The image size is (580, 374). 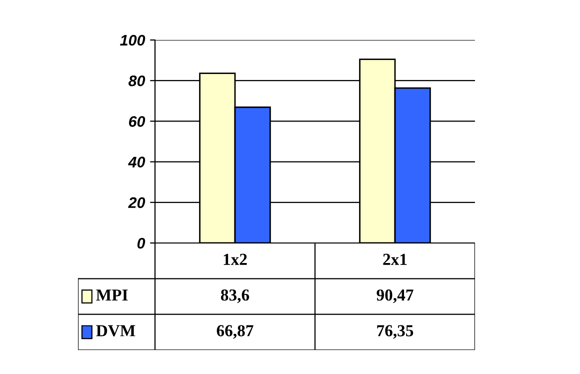 I want to click on y-tick-label: 40, so click(x=137, y=162).